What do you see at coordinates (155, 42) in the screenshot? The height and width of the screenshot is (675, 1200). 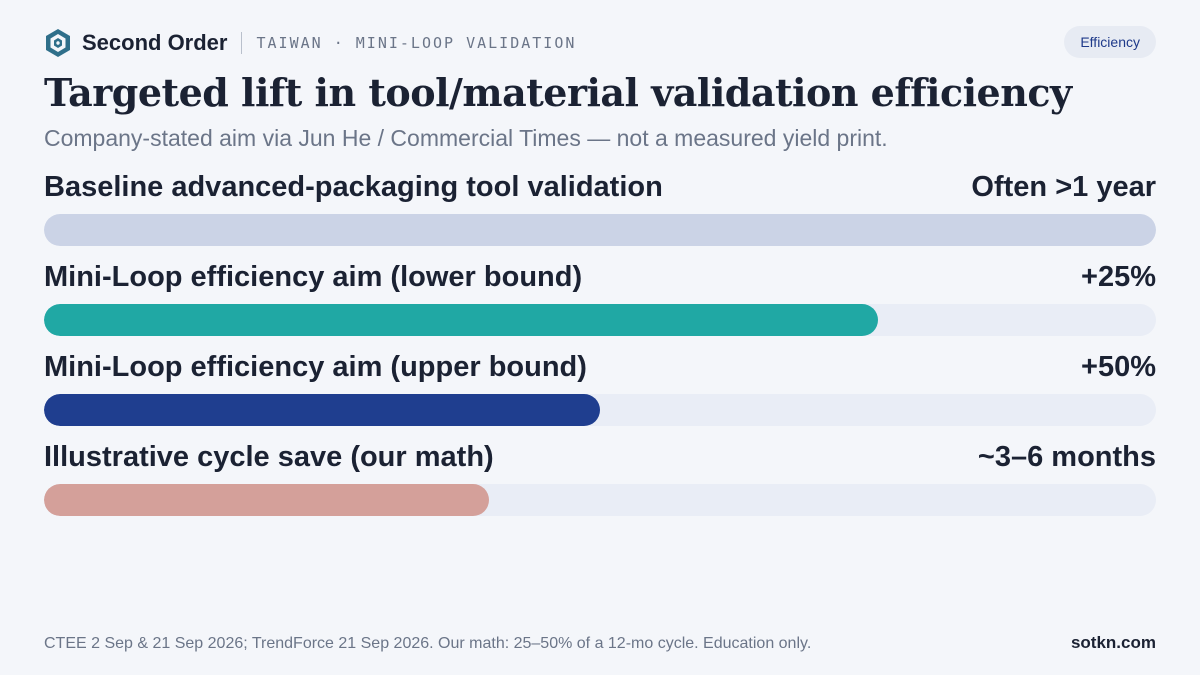 I see `brand-name: Second Order` at bounding box center [155, 42].